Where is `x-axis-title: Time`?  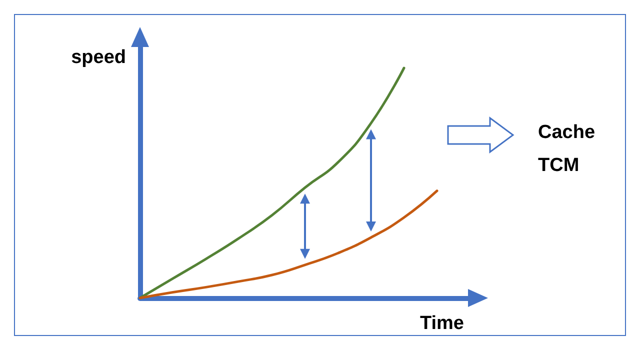 x-axis-title: Time is located at coordinates (442, 323).